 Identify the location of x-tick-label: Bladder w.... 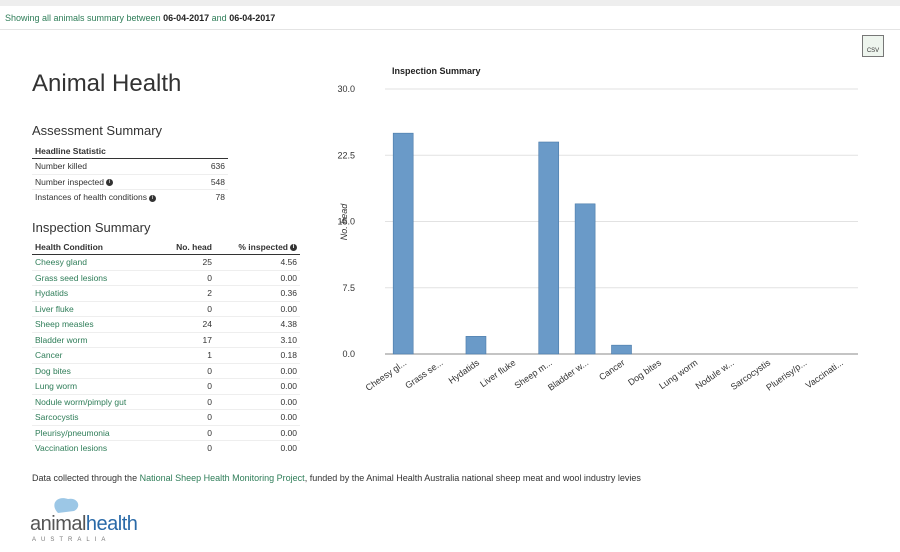
(568, 374).